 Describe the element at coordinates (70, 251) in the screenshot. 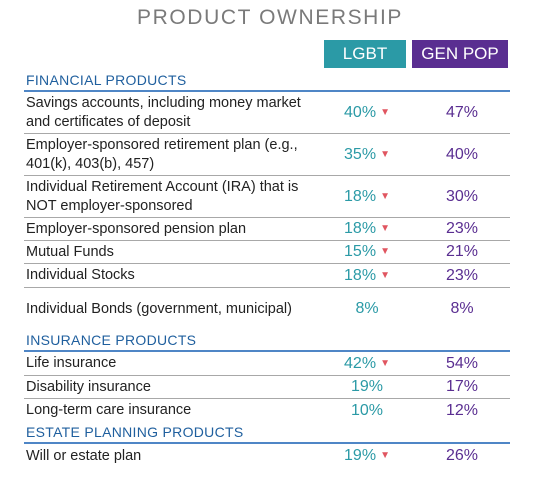

I see `row-label: Mutual Funds` at that location.